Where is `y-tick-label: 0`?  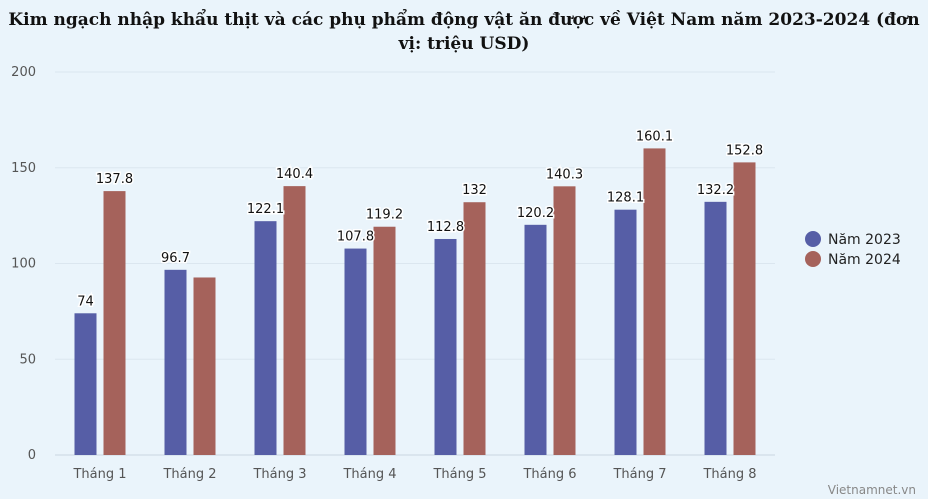
y-tick-label: 0 is located at coordinates (32, 455).